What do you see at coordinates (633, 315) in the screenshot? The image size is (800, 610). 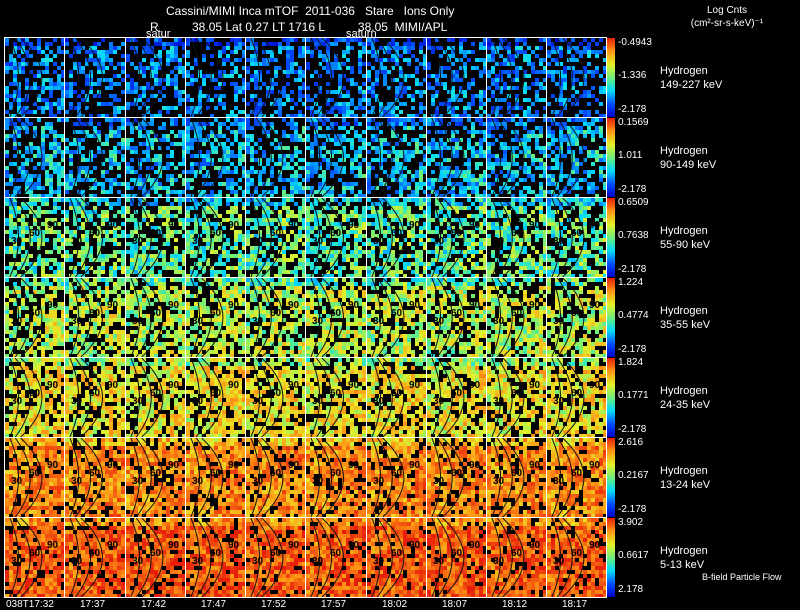 I see `colorbar-mid: 0.4774` at bounding box center [633, 315].